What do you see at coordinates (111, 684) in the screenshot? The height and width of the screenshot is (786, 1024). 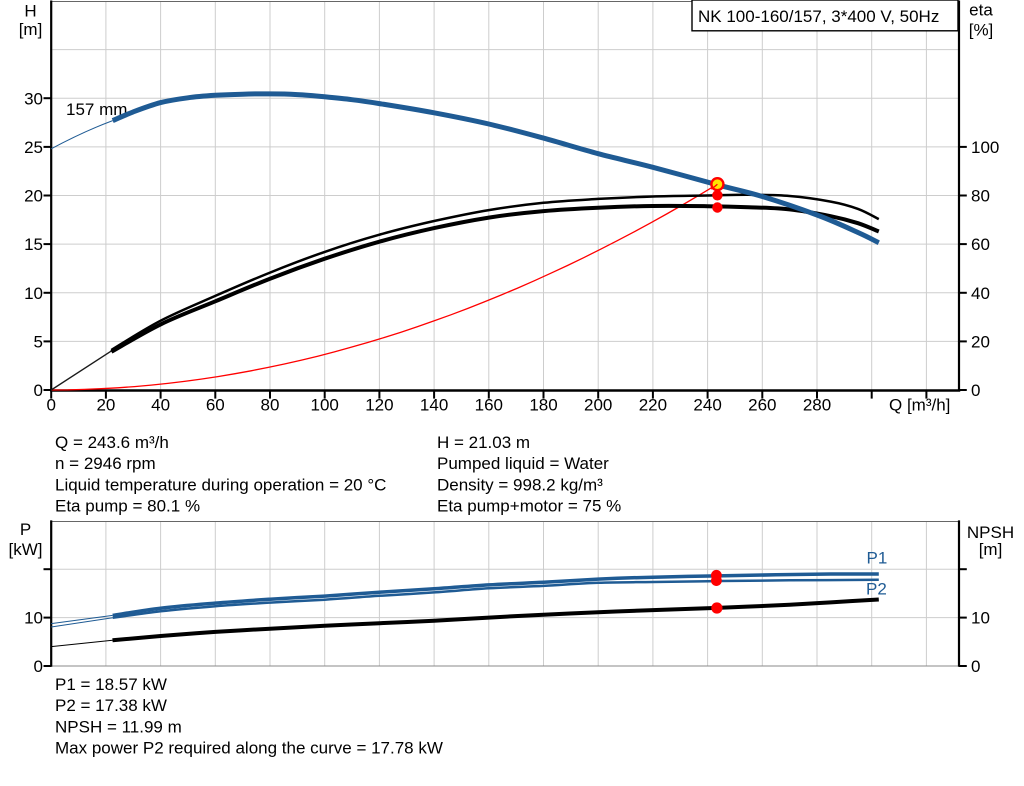 I see `svg-text: P1 = 18.57 kW` at bounding box center [111, 684].